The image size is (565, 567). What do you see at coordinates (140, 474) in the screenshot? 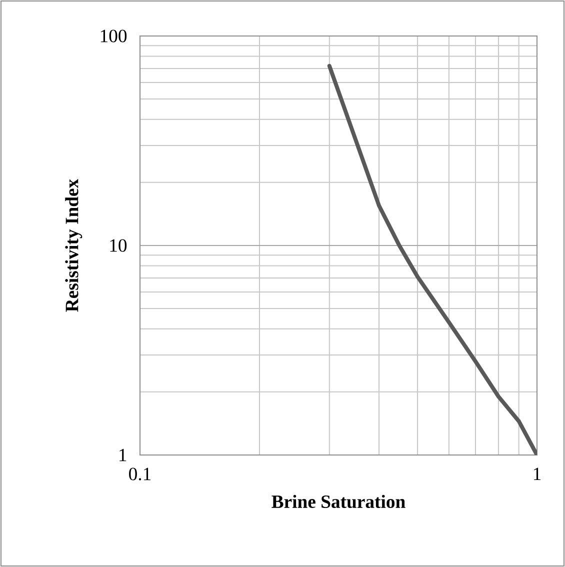
I see `x-tick-label: 0.1` at bounding box center [140, 474].